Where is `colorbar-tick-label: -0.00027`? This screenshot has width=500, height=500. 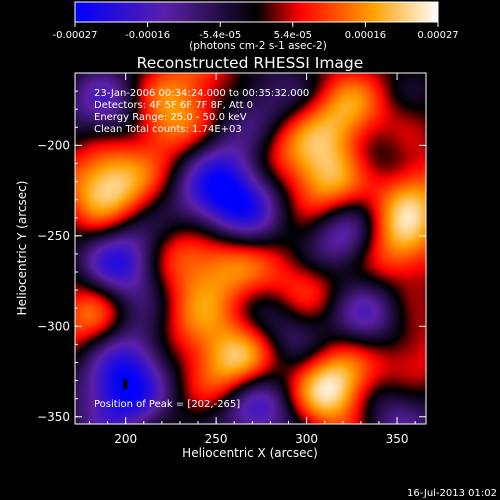 colorbar-tick-label: -0.00027 is located at coordinates (75, 35).